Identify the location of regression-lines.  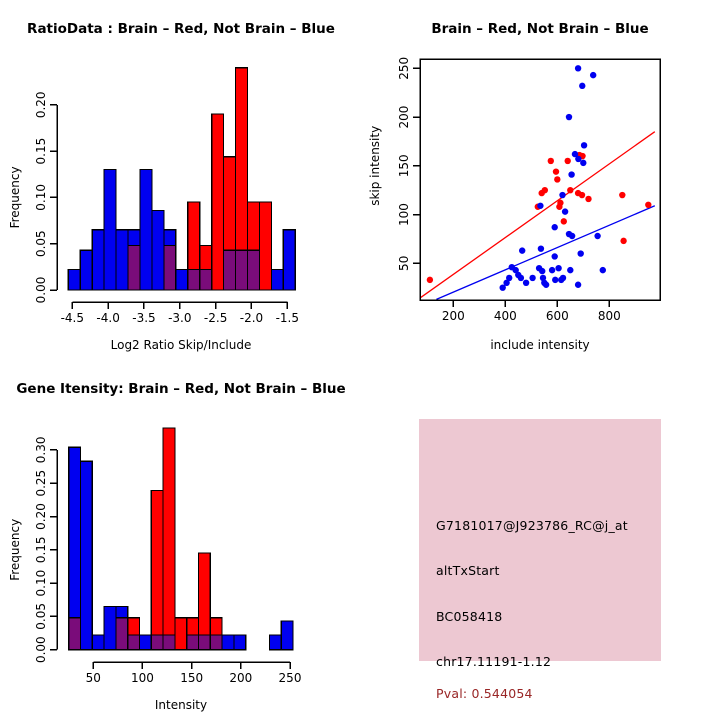
(538, 215).